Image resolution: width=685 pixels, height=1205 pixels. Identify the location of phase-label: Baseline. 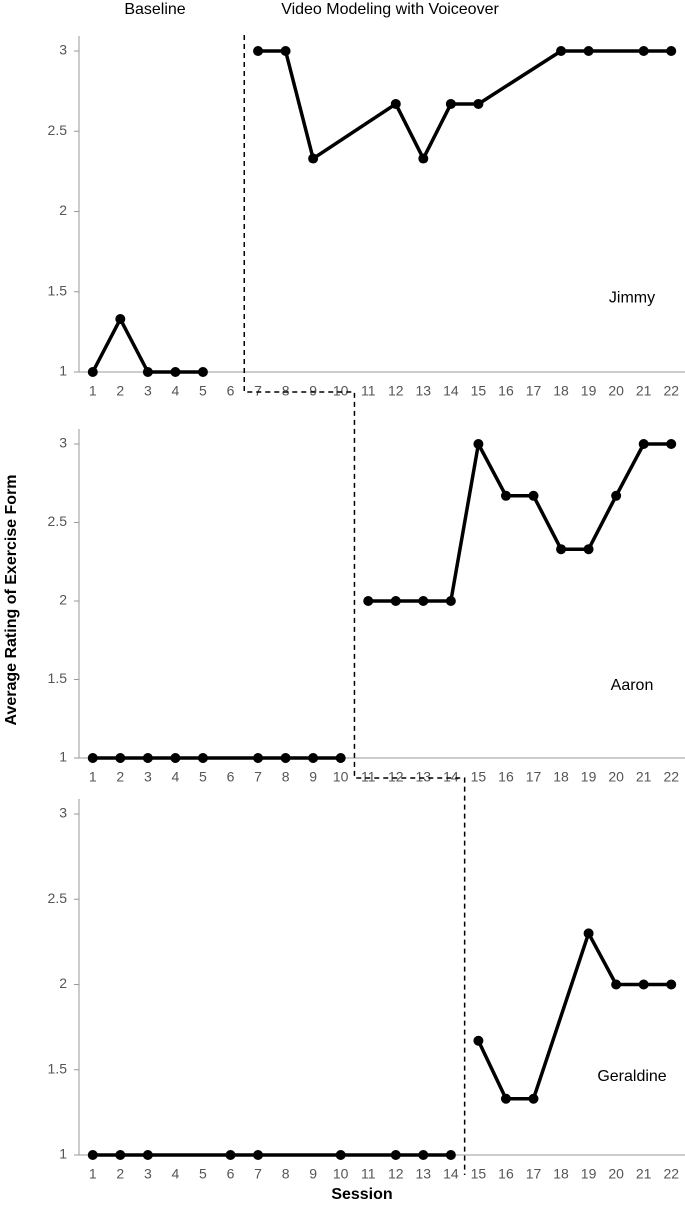
(154, 9).